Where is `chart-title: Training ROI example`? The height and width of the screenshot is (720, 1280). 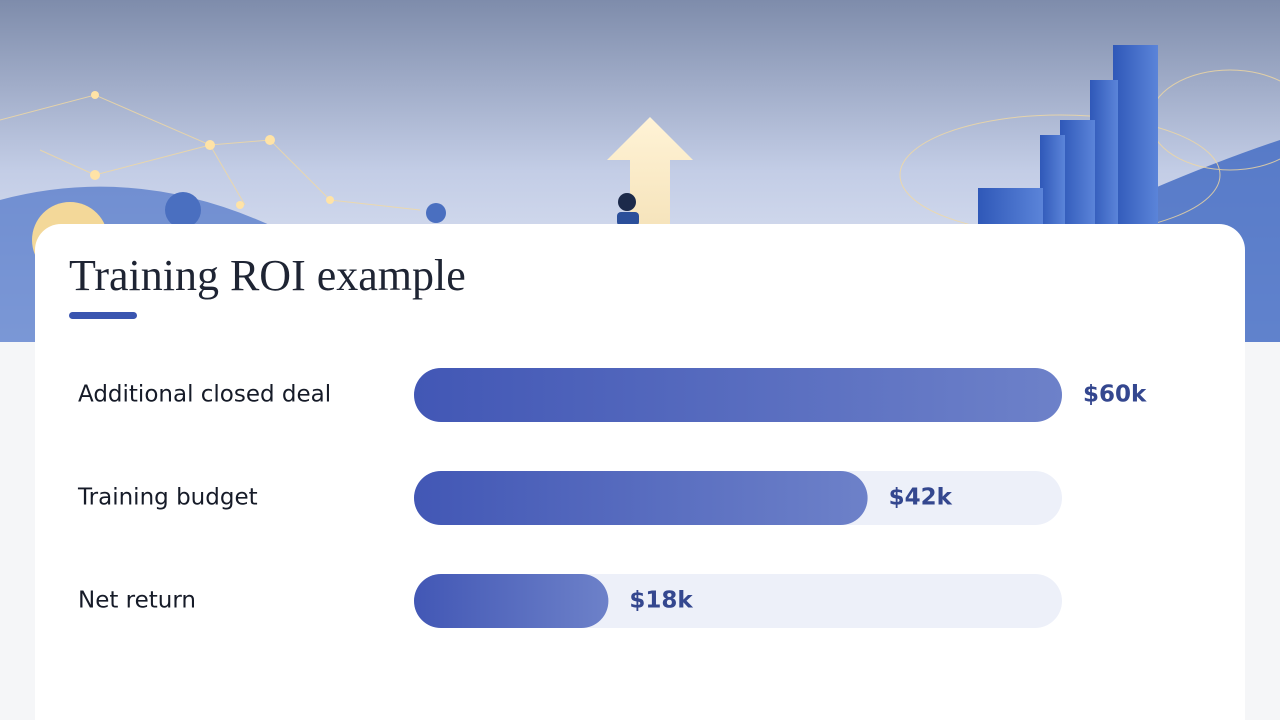 chart-title: Training ROI example is located at coordinates (267, 275).